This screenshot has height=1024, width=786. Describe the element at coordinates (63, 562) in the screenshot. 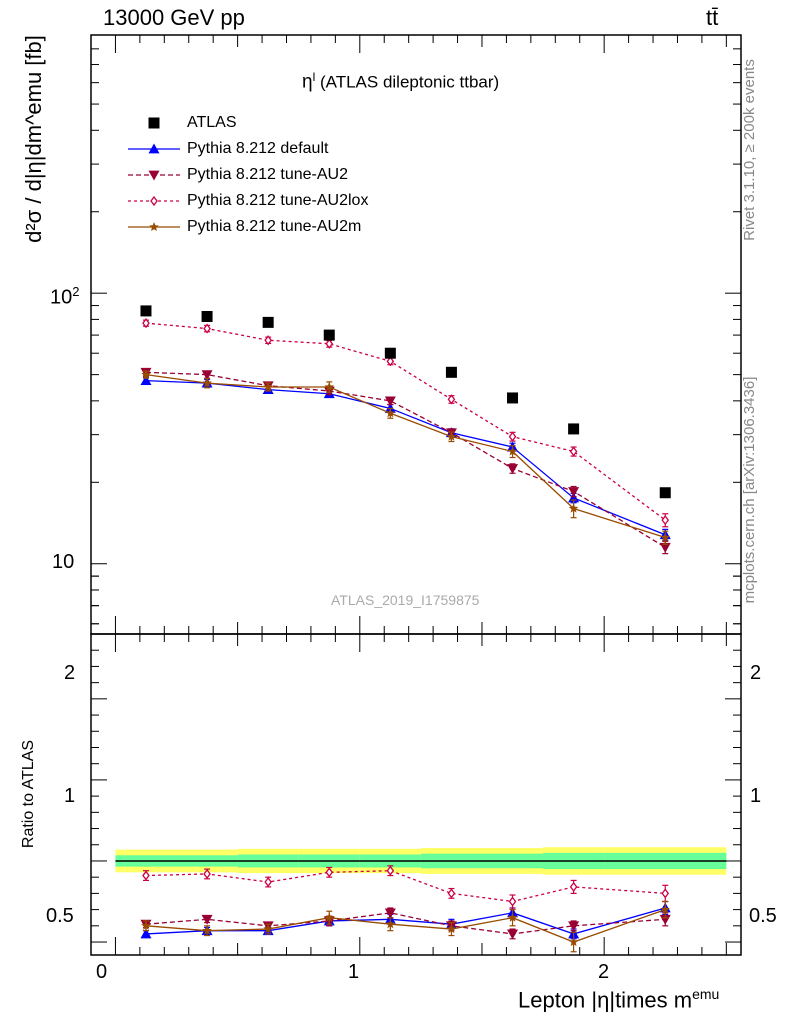

I see `y-tick-label-10: 10` at that location.